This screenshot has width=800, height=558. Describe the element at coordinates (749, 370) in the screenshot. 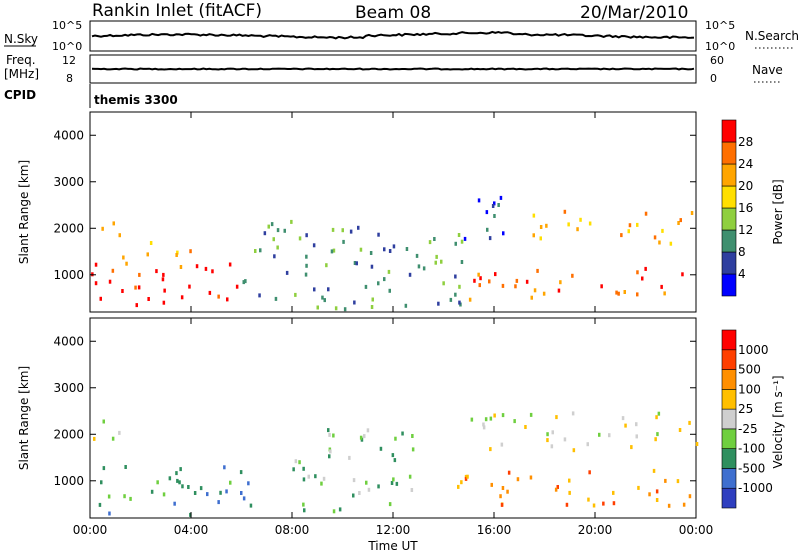

I see `colorbar-tick-label: 500` at that location.